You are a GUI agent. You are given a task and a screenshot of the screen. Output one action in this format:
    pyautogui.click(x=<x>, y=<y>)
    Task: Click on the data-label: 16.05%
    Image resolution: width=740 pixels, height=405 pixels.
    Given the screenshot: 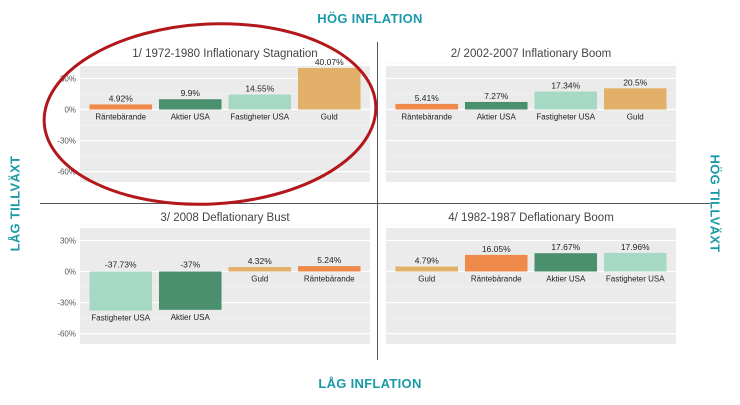 What is the action you would take?
    pyautogui.click(x=496, y=249)
    